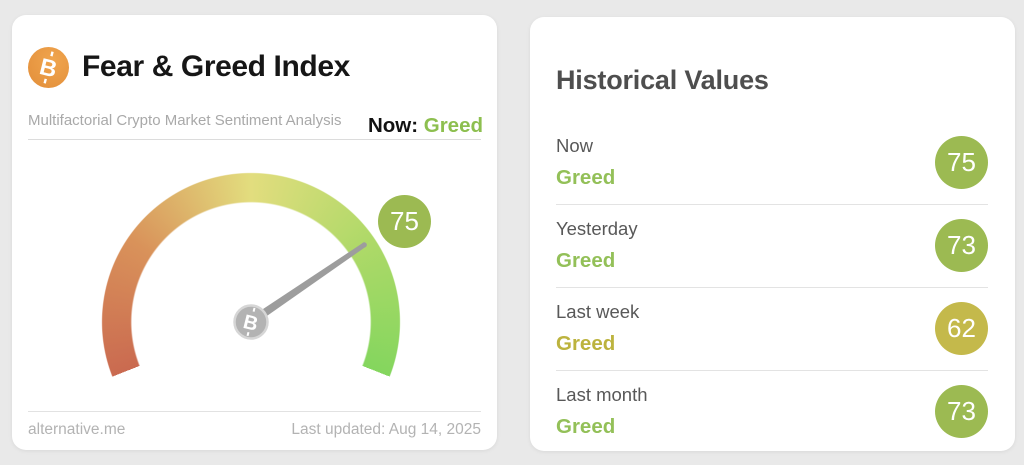 The height and width of the screenshot is (465, 1024). Describe the element at coordinates (585, 162) in the screenshot. I see `row-text: Now Greed` at that location.